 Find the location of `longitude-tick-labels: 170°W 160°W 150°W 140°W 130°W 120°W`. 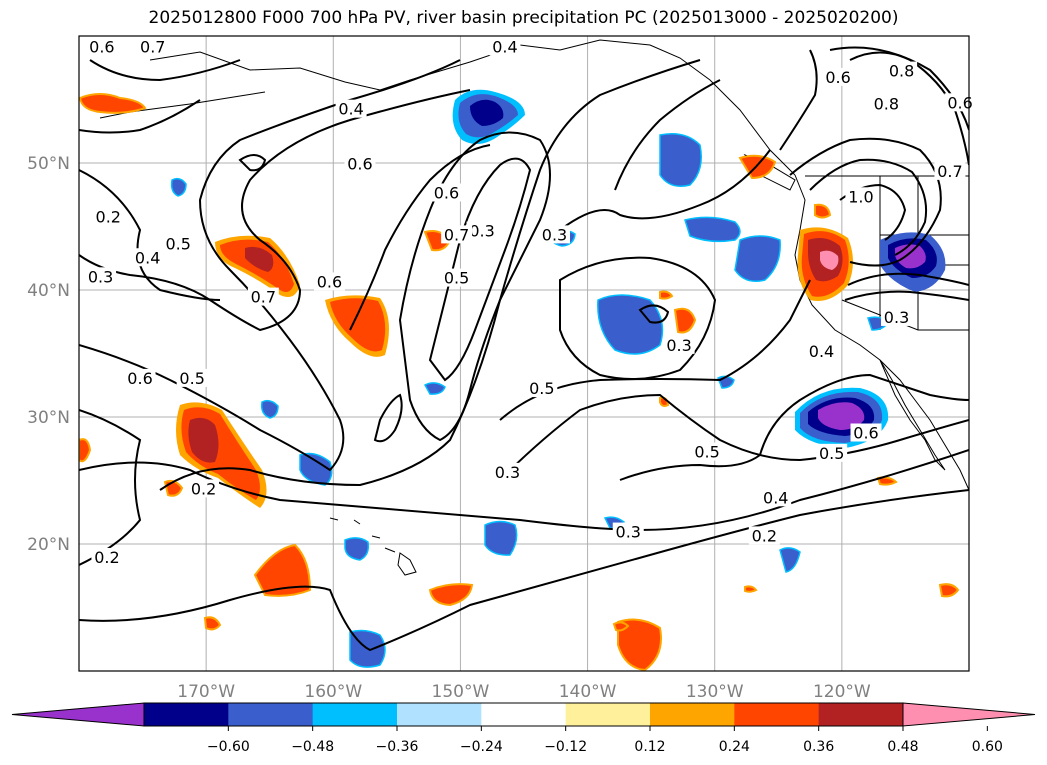

longitude-tick-labels: 170°W 160°W 150°W 140°W 130°W 120°W is located at coordinates (524, 692).